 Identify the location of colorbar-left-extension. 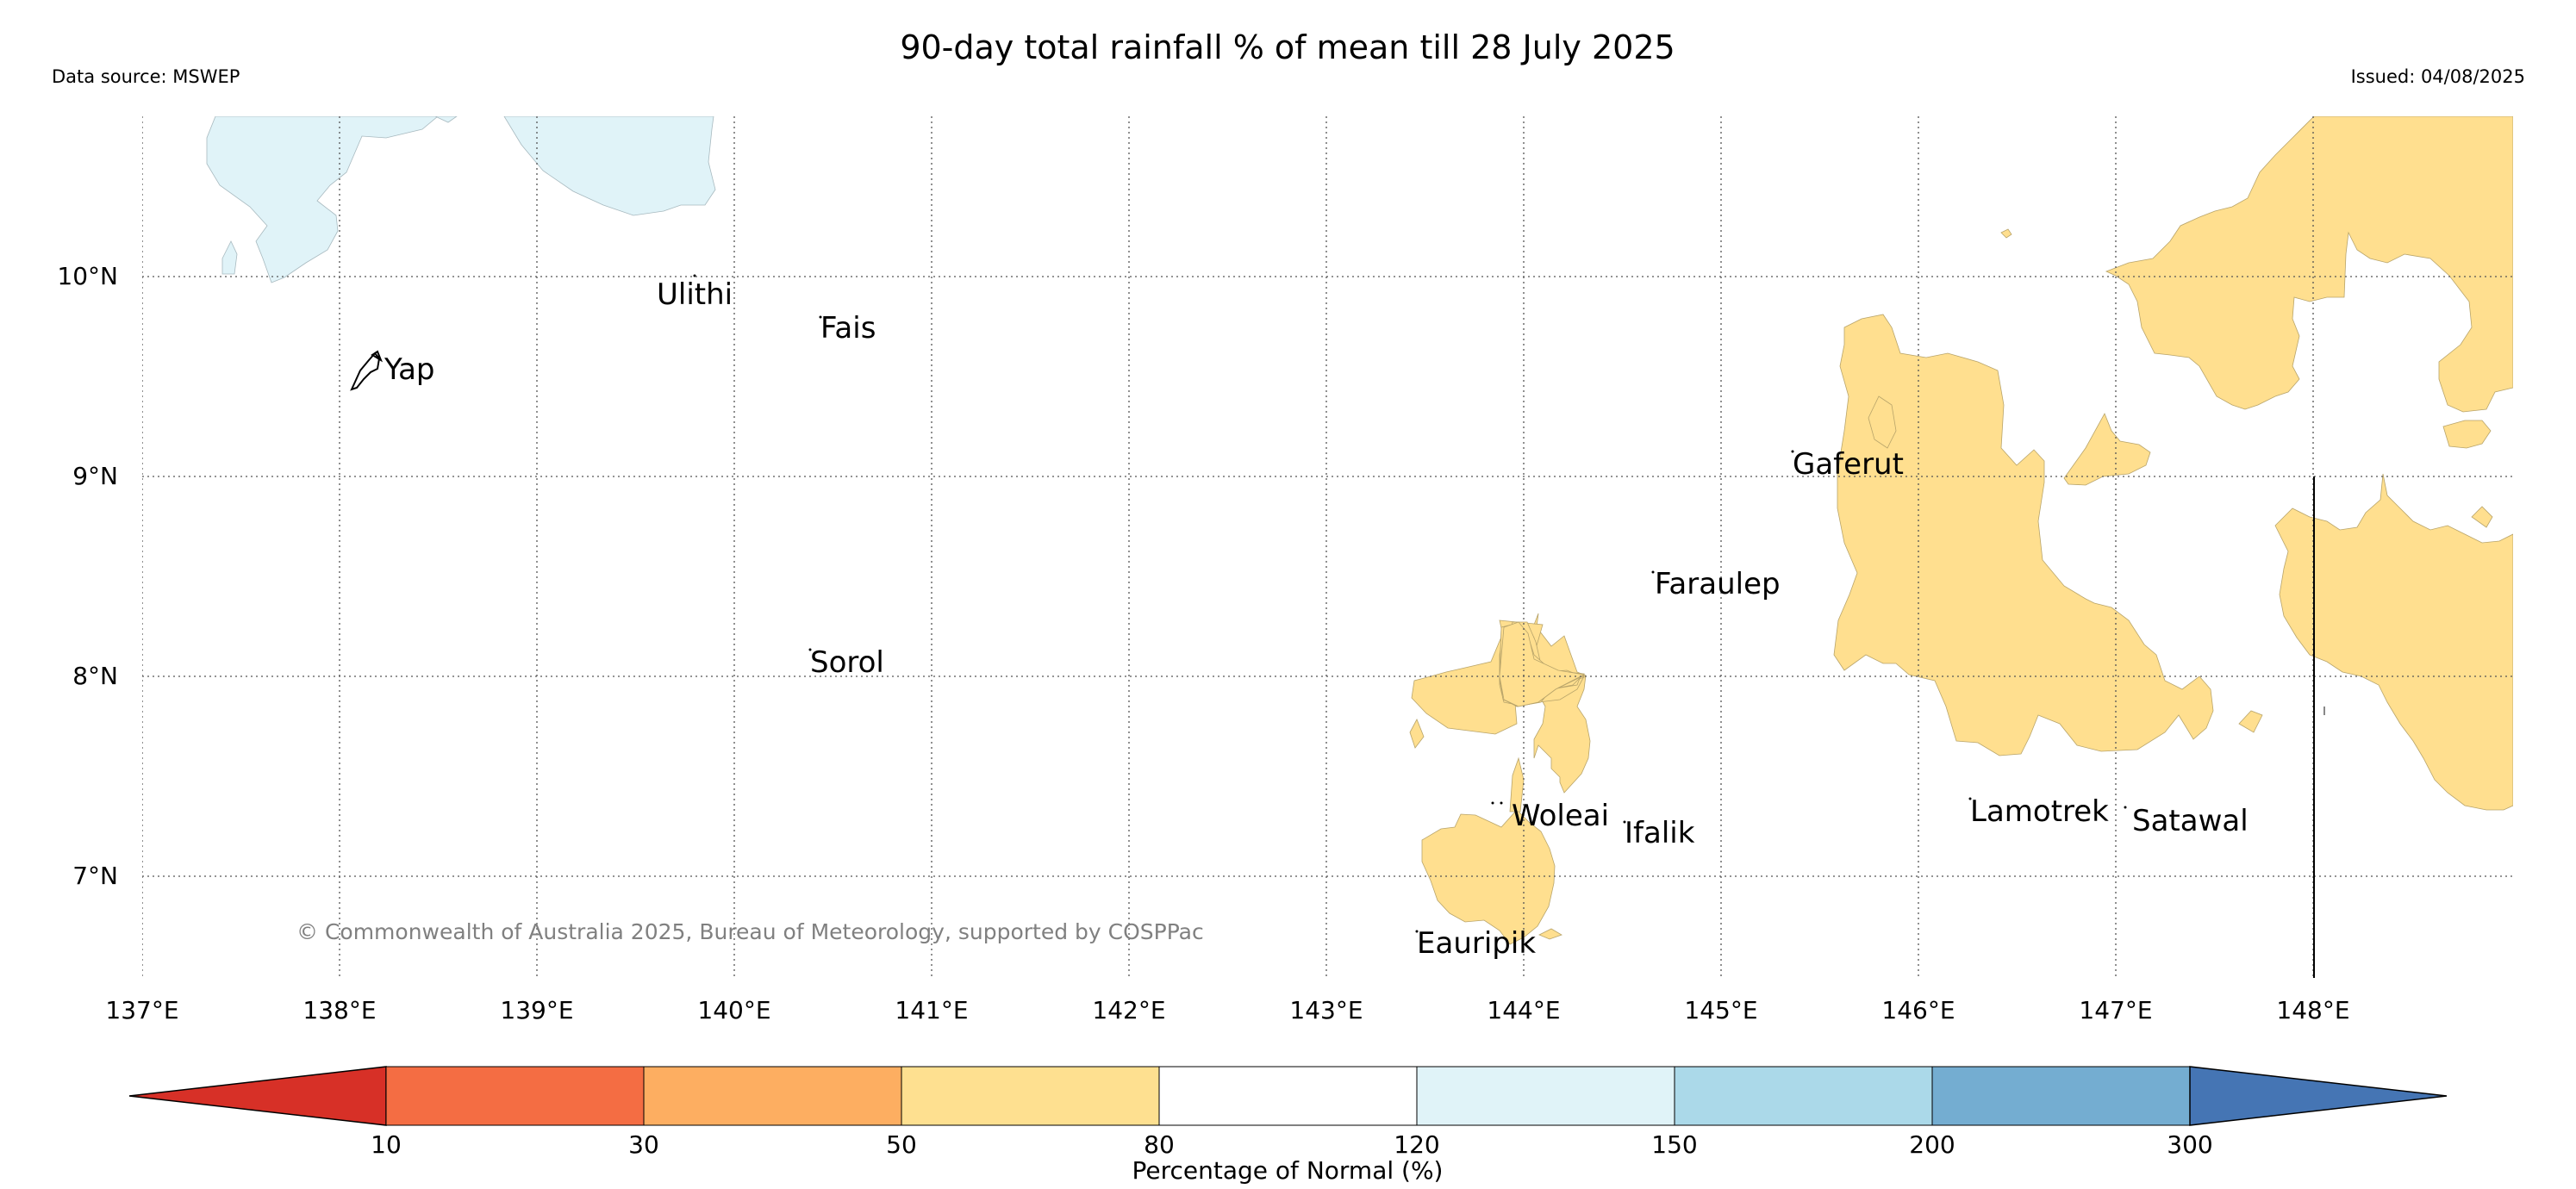
(257, 1096).